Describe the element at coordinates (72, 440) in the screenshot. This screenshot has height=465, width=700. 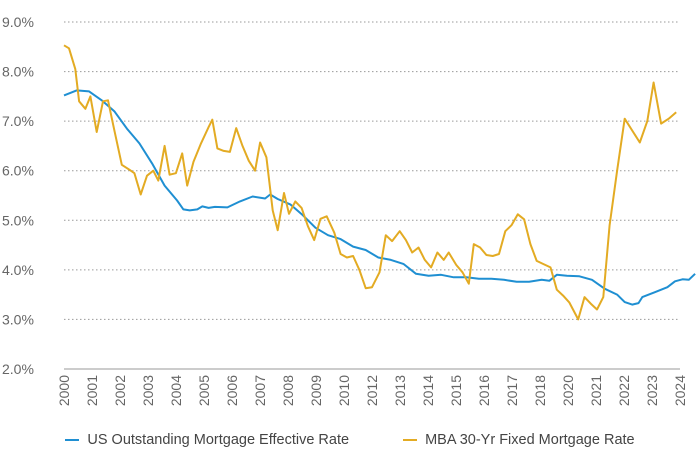
I see `legend-swatch-blue` at that location.